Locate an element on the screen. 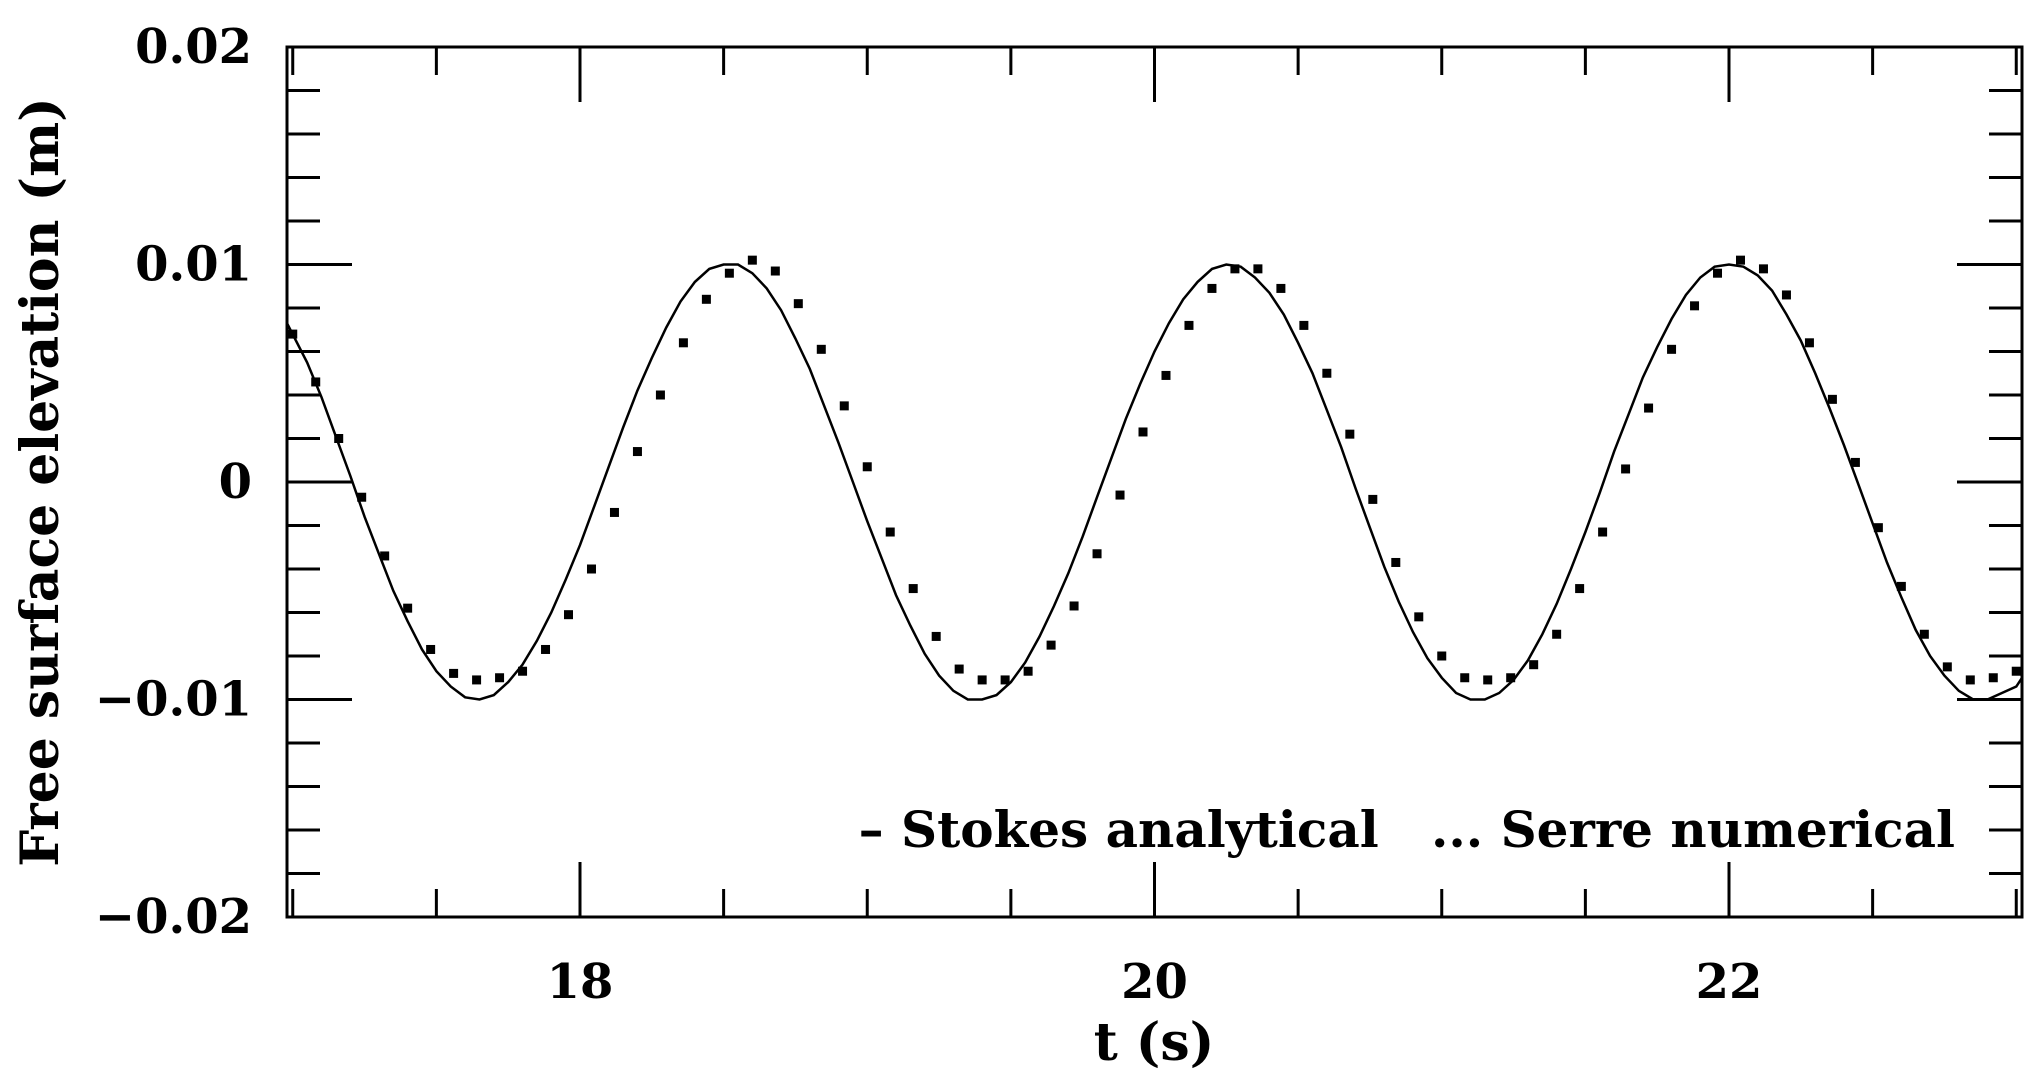 This screenshot has height=1088, width=2034. x-axis-title: t (s) is located at coordinates (1154, 1042).